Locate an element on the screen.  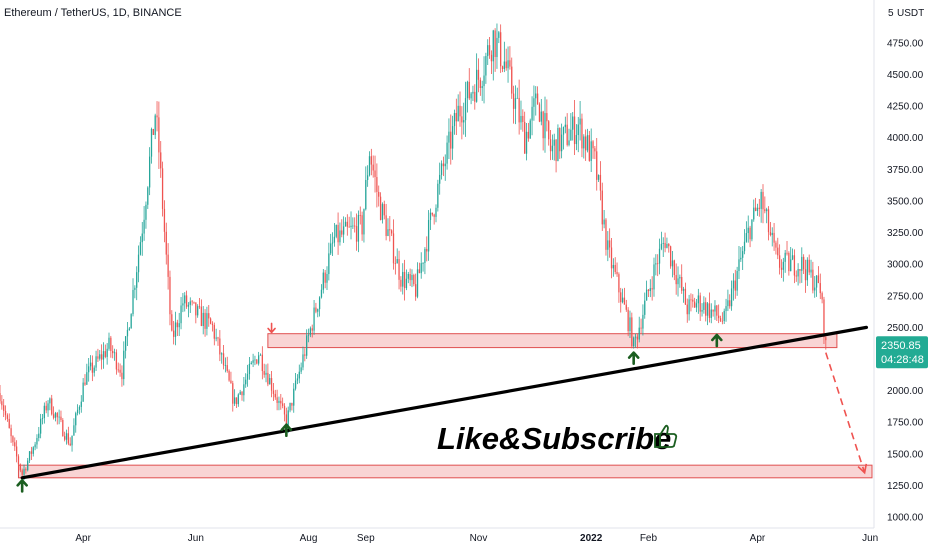
symbol-title: Ethereum / TetherUS, 1D, BINANCE is located at coordinates (93, 13).